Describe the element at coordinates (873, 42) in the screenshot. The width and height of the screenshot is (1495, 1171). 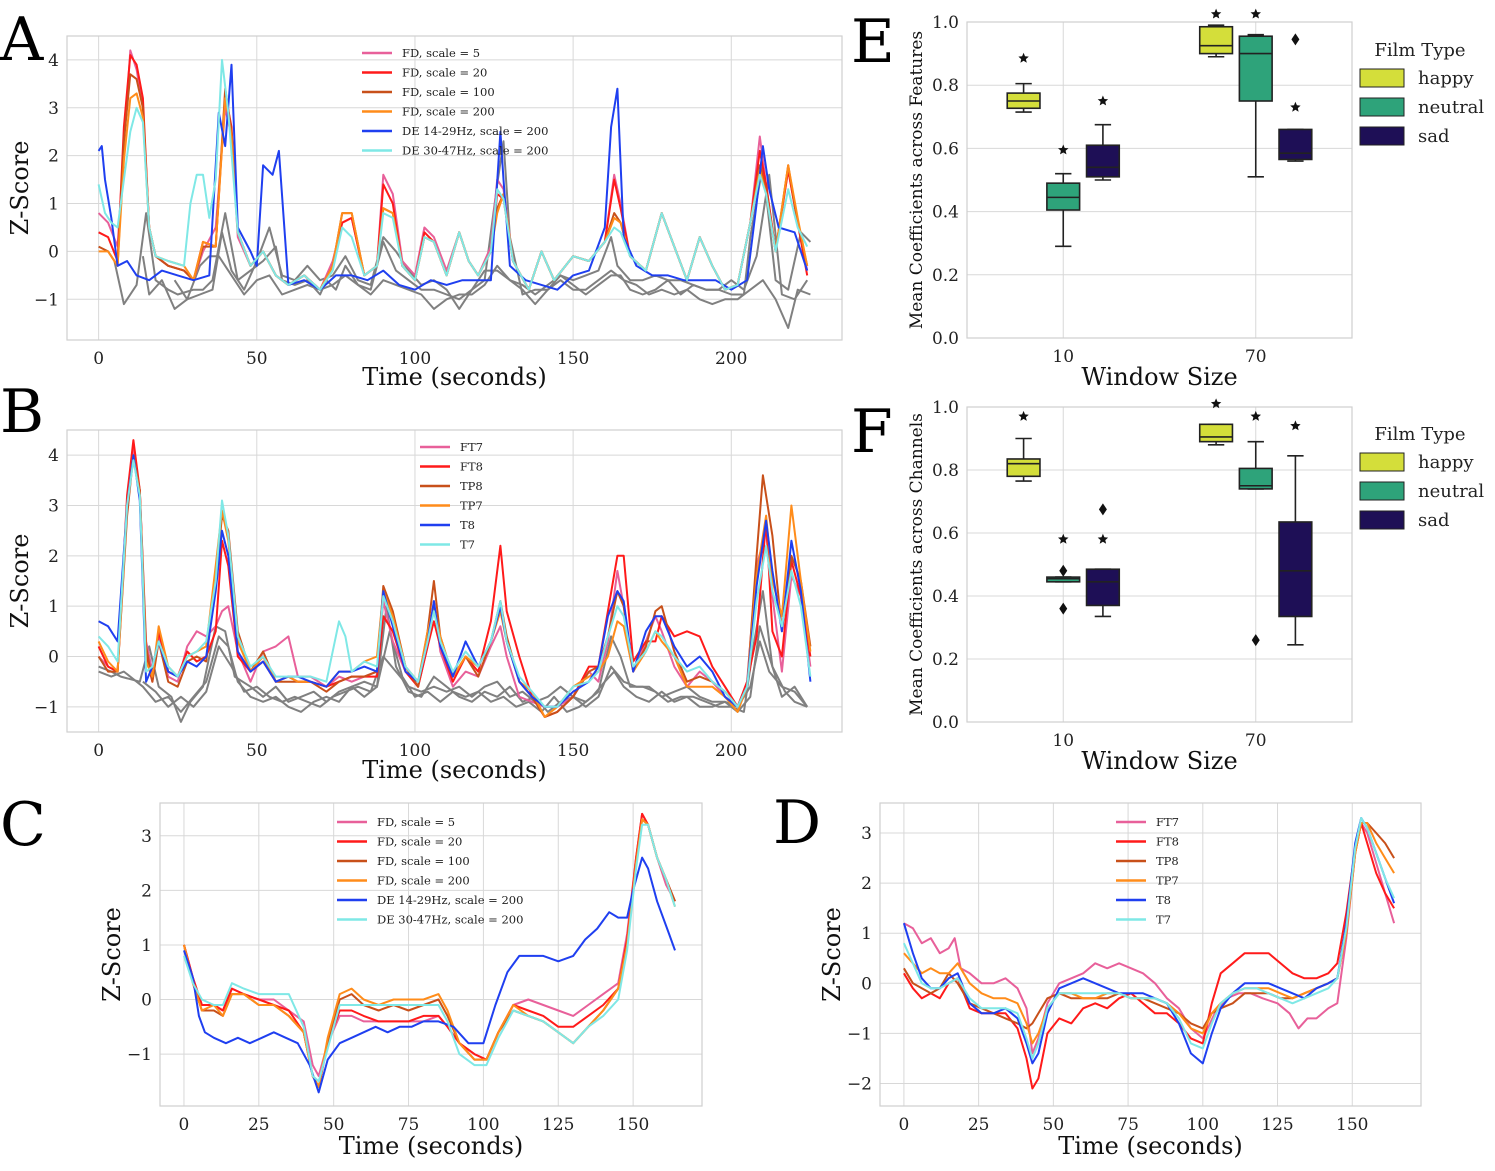
I see `panel-letter-e: E` at that location.